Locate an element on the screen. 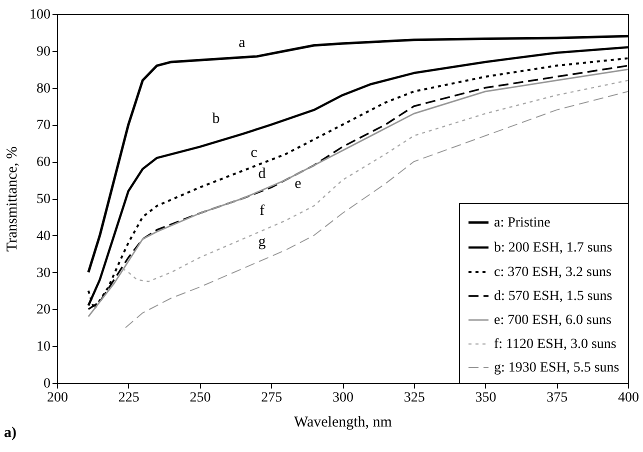  y-tick-label: 40 is located at coordinates (43, 236).